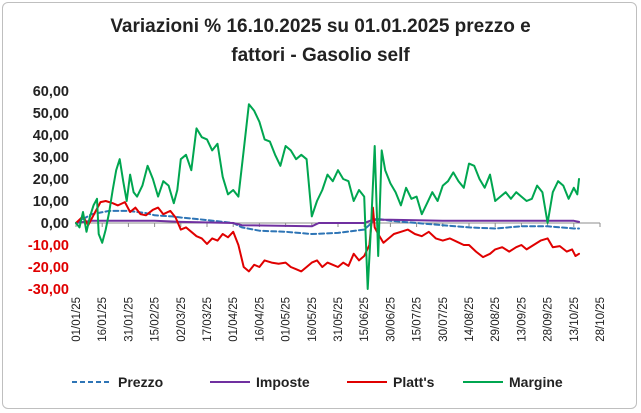 The width and height of the screenshot is (641, 413). I want to click on x-tick-label: 01/04/25, so click(234, 319).